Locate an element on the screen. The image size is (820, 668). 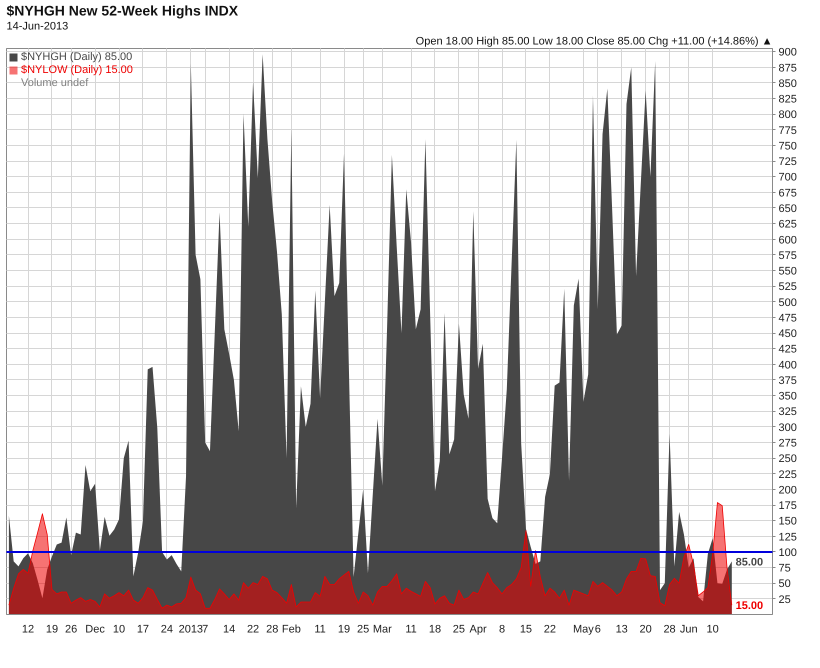
y-tick-label: 750 is located at coordinates (787, 146).